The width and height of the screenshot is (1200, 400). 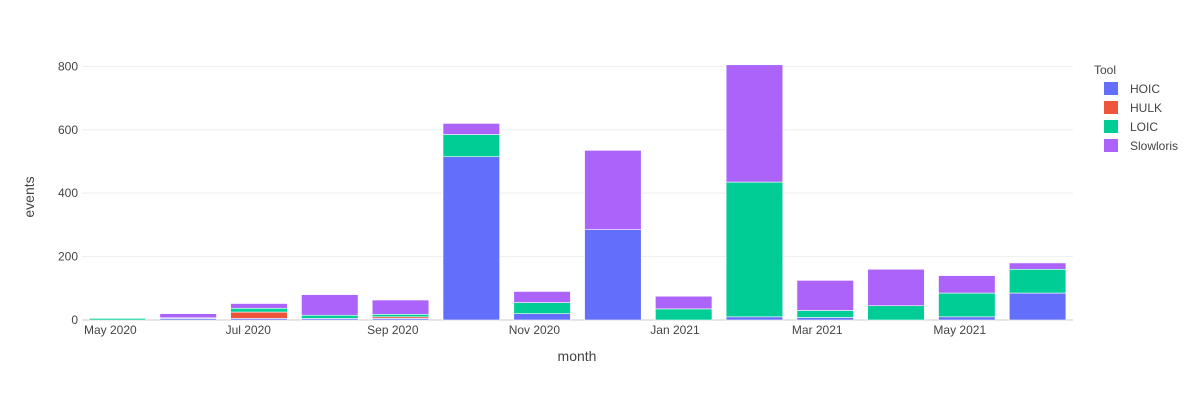 I want to click on bar-segment-hulk, so click(x=259, y=315).